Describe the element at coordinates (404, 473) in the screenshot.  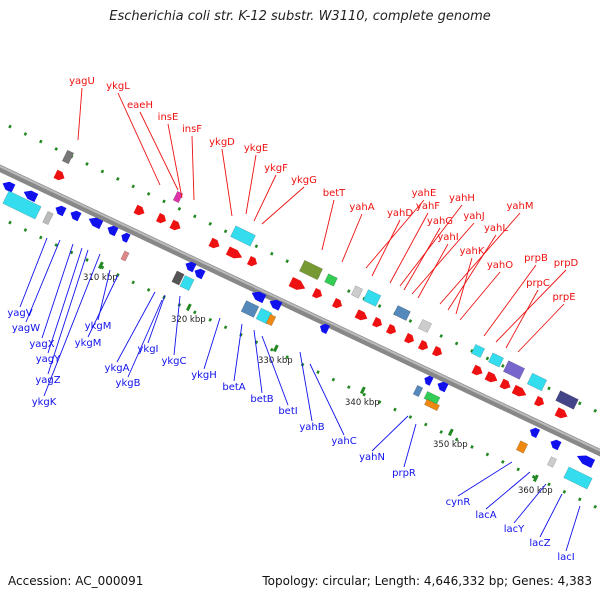
I see `reverse-gene-label: prpR` at that location.